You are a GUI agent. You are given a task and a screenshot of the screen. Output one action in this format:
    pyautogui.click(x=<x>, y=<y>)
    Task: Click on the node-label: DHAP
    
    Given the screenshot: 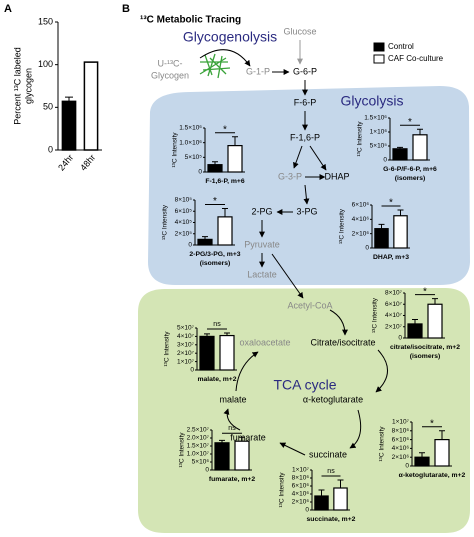 What is the action you would take?
    pyautogui.click(x=336, y=176)
    